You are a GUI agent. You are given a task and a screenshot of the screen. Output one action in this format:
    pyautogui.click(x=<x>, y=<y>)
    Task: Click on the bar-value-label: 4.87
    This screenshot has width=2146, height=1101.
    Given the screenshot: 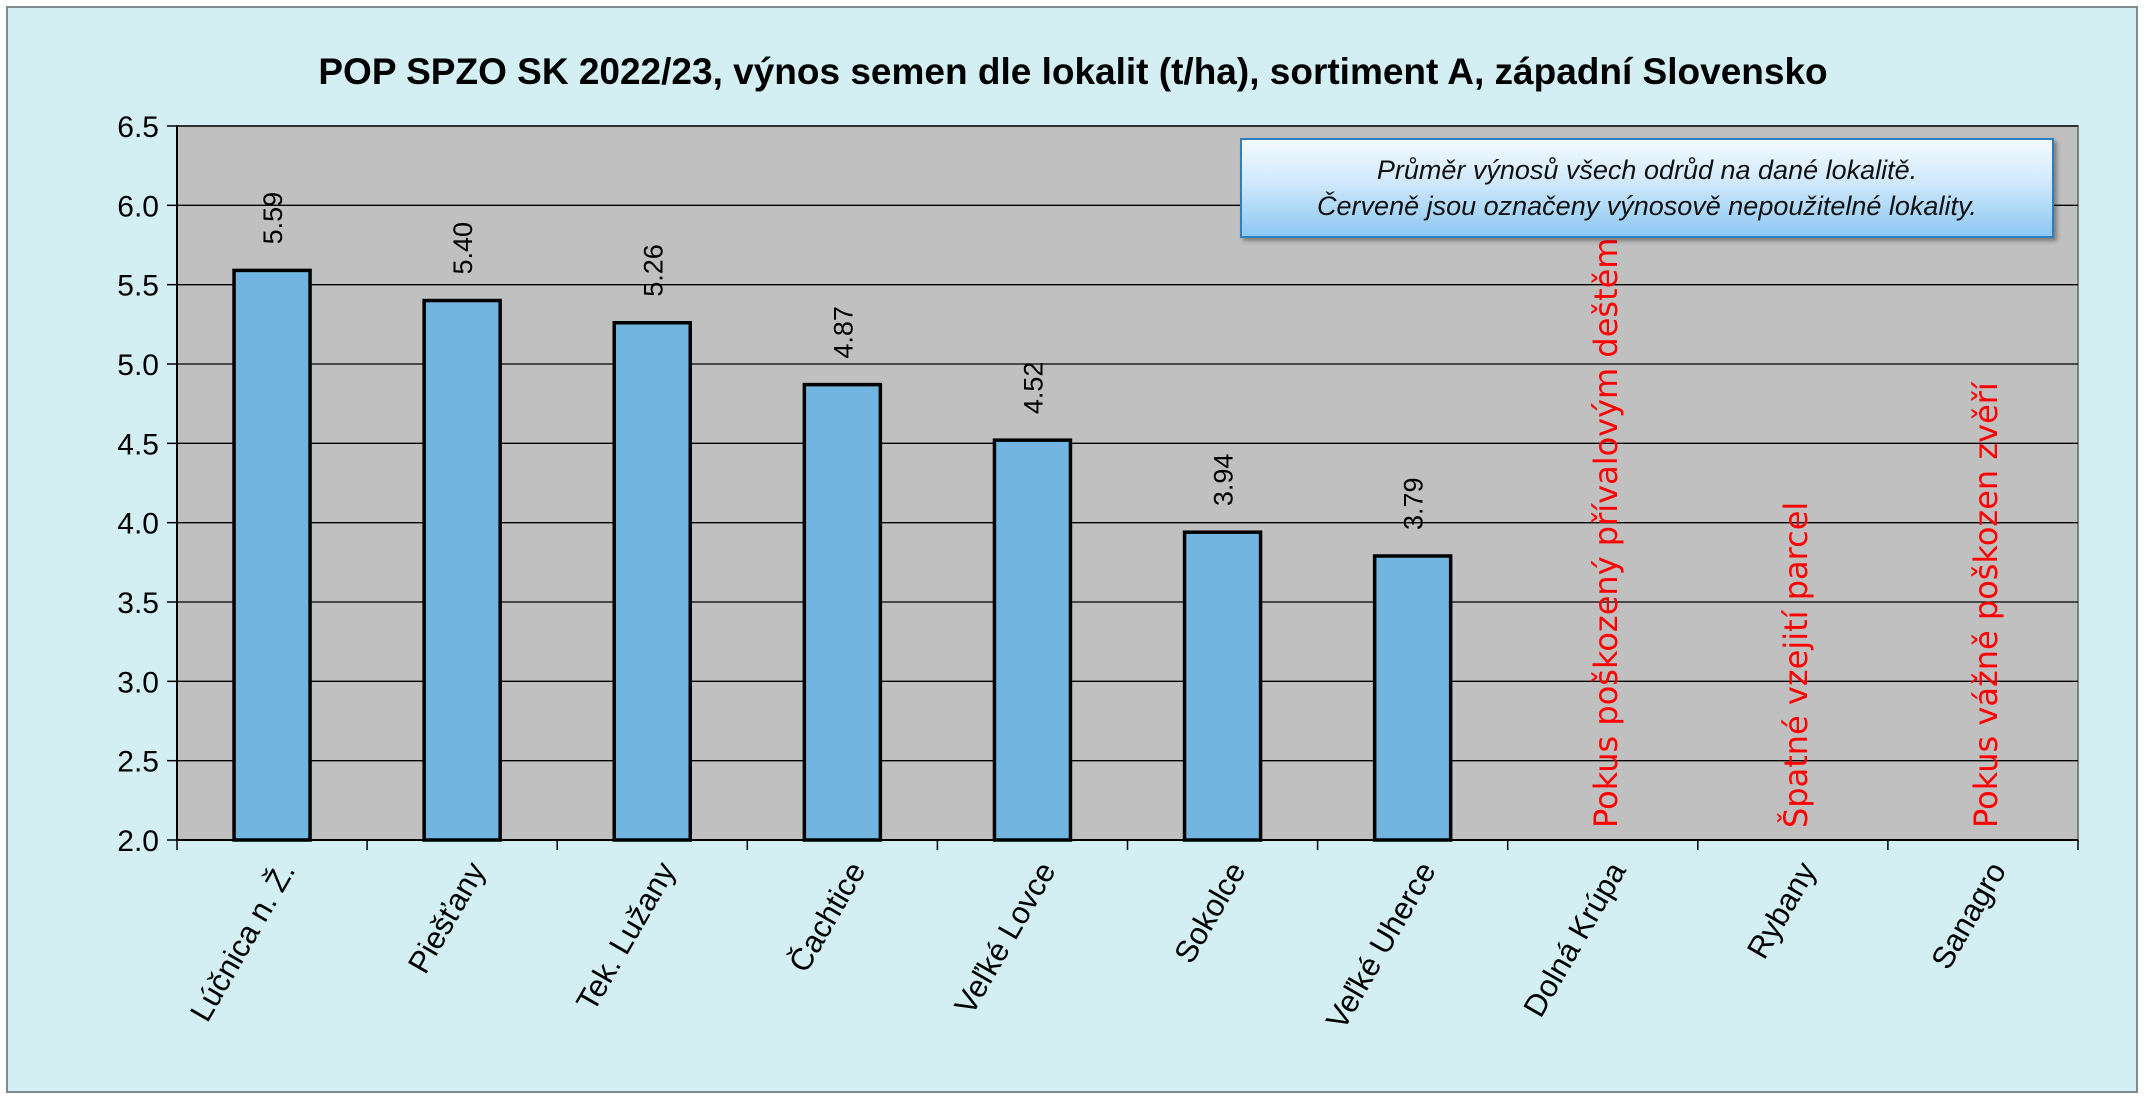 What is the action you would take?
    pyautogui.click(x=843, y=332)
    